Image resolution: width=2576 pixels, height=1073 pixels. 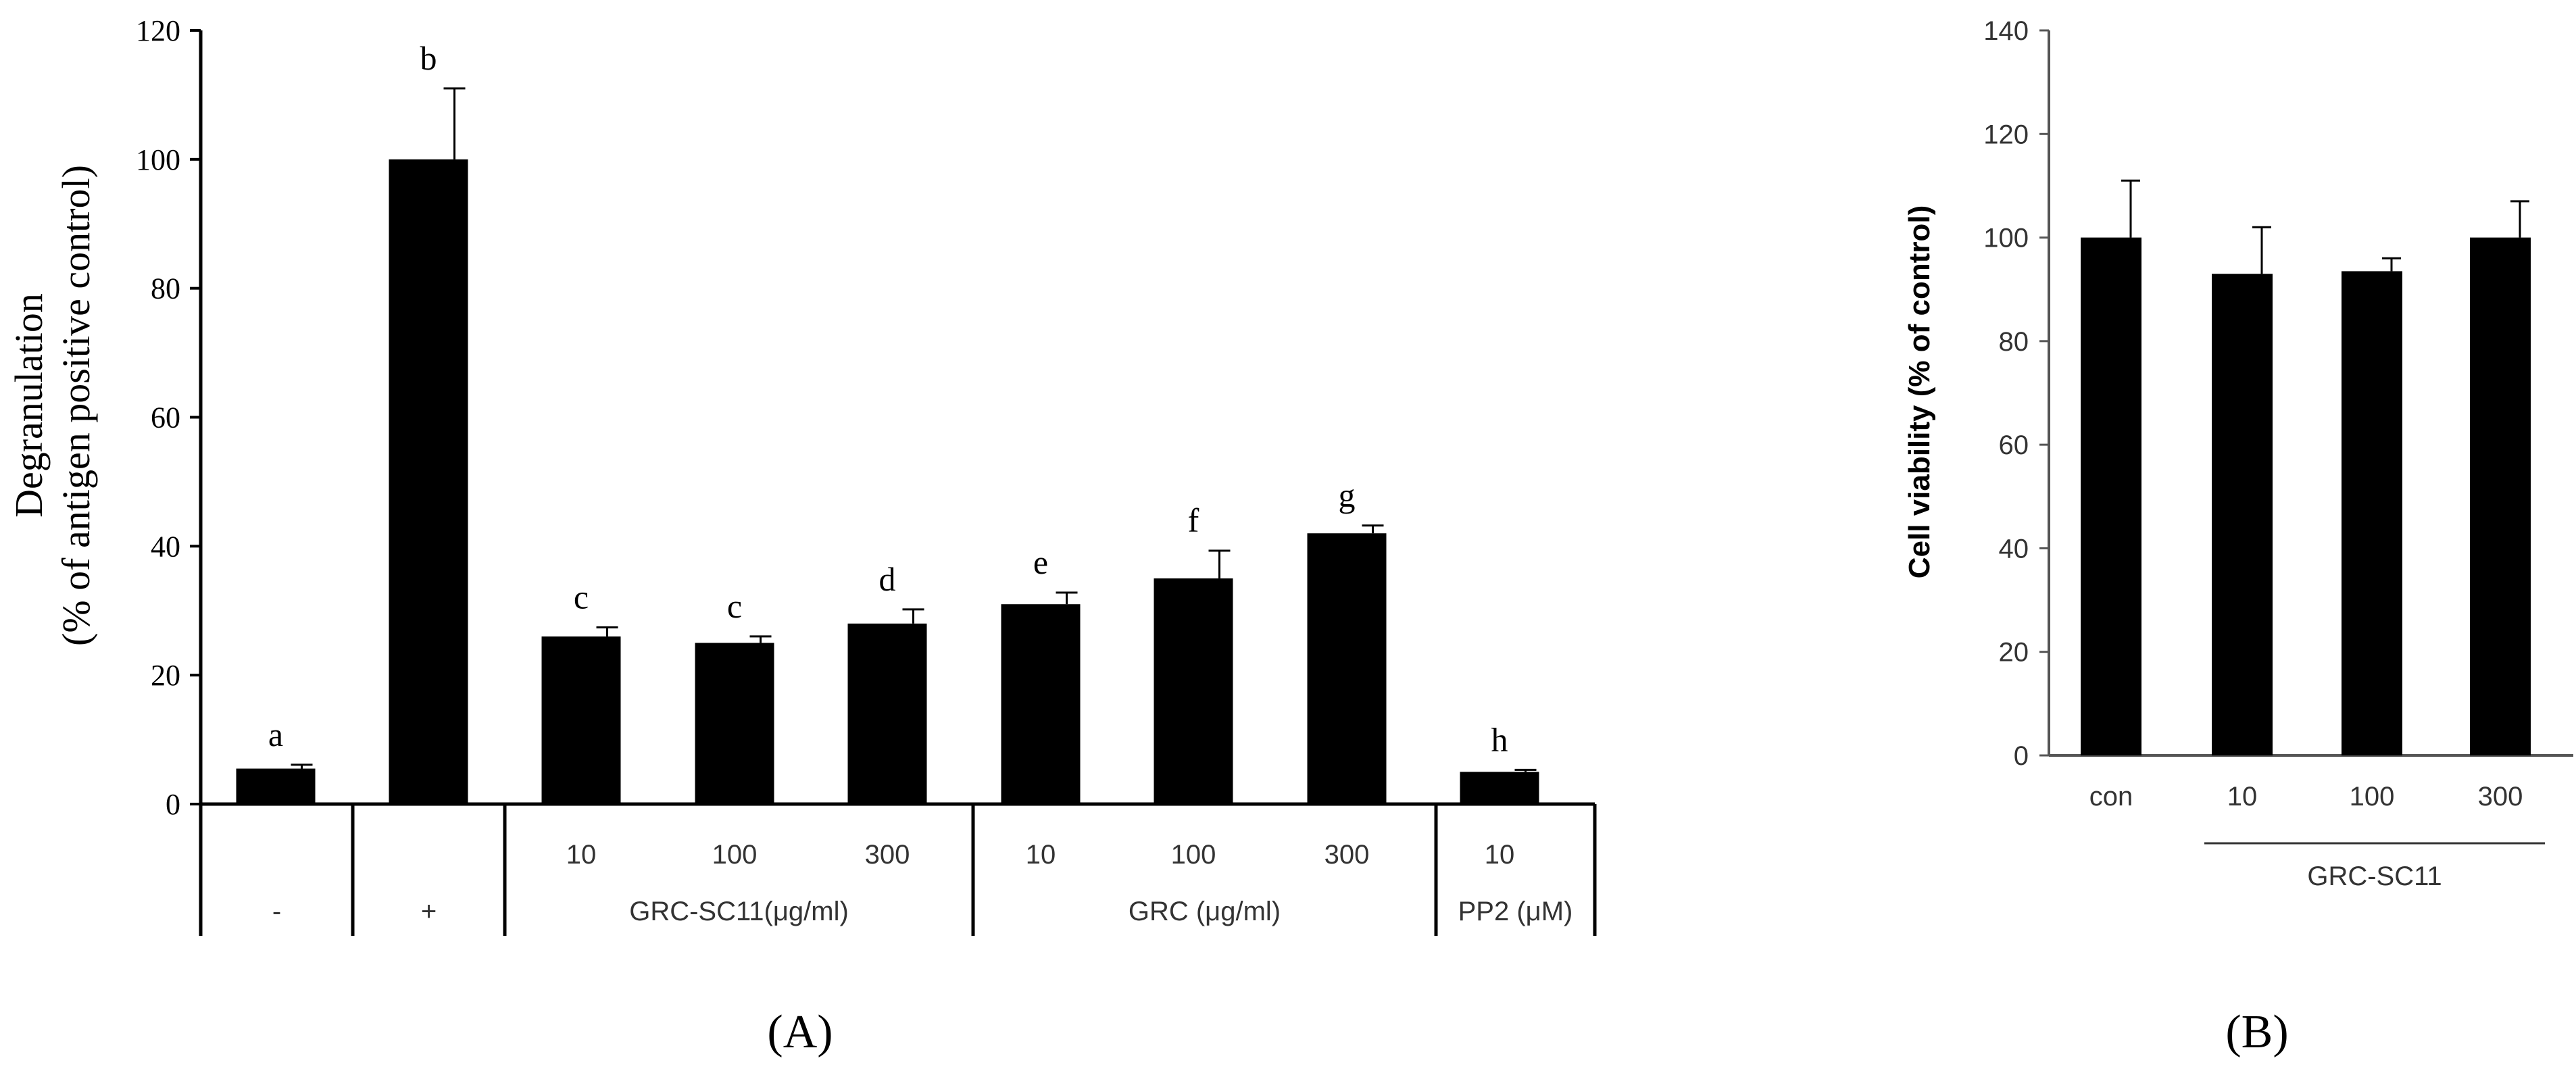 I want to click on group-label: GRC-SC11(μg/ml), so click(x=739, y=911).